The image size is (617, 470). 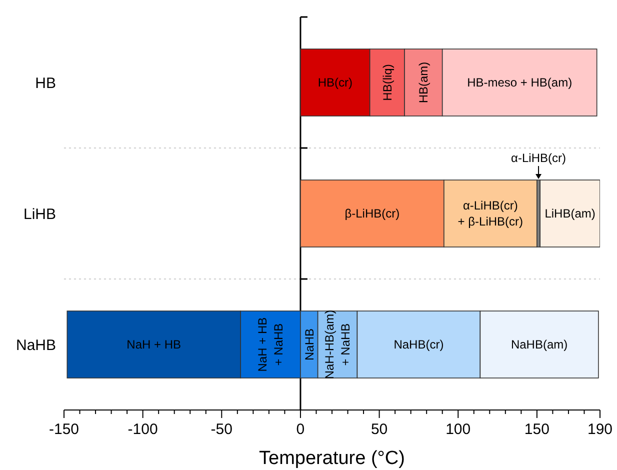 What do you see at coordinates (600, 429) in the screenshot?
I see `x-tick-label: 190` at bounding box center [600, 429].